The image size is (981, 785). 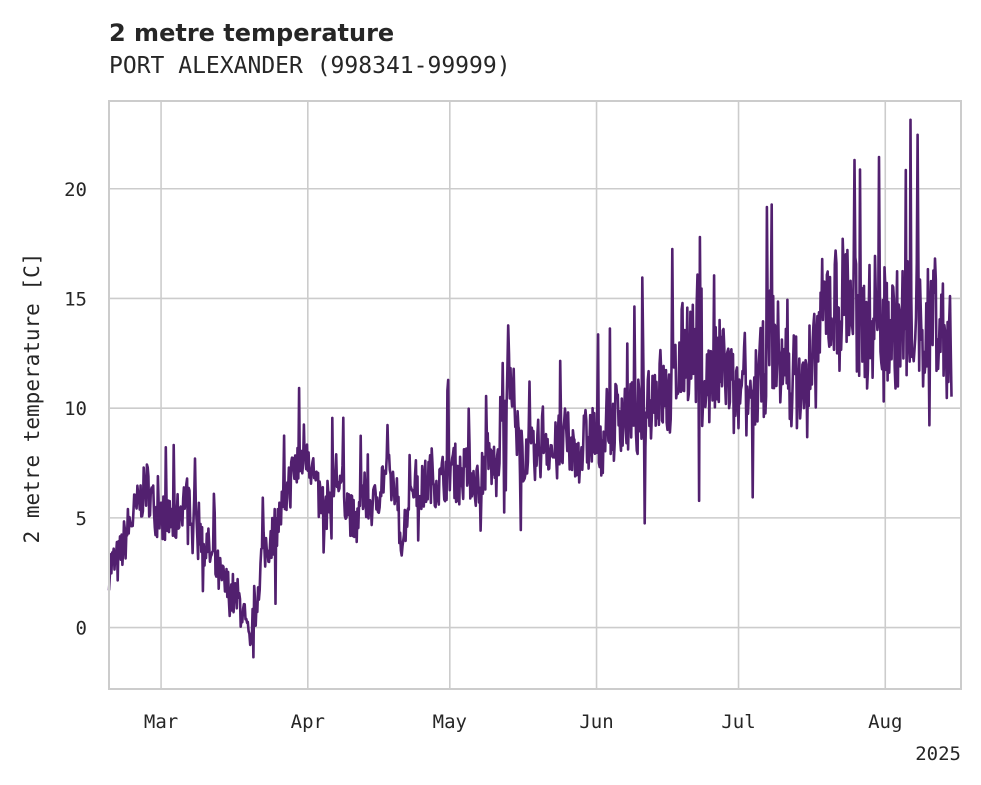 What do you see at coordinates (450, 722) in the screenshot?
I see `x-tick-label: May` at bounding box center [450, 722].